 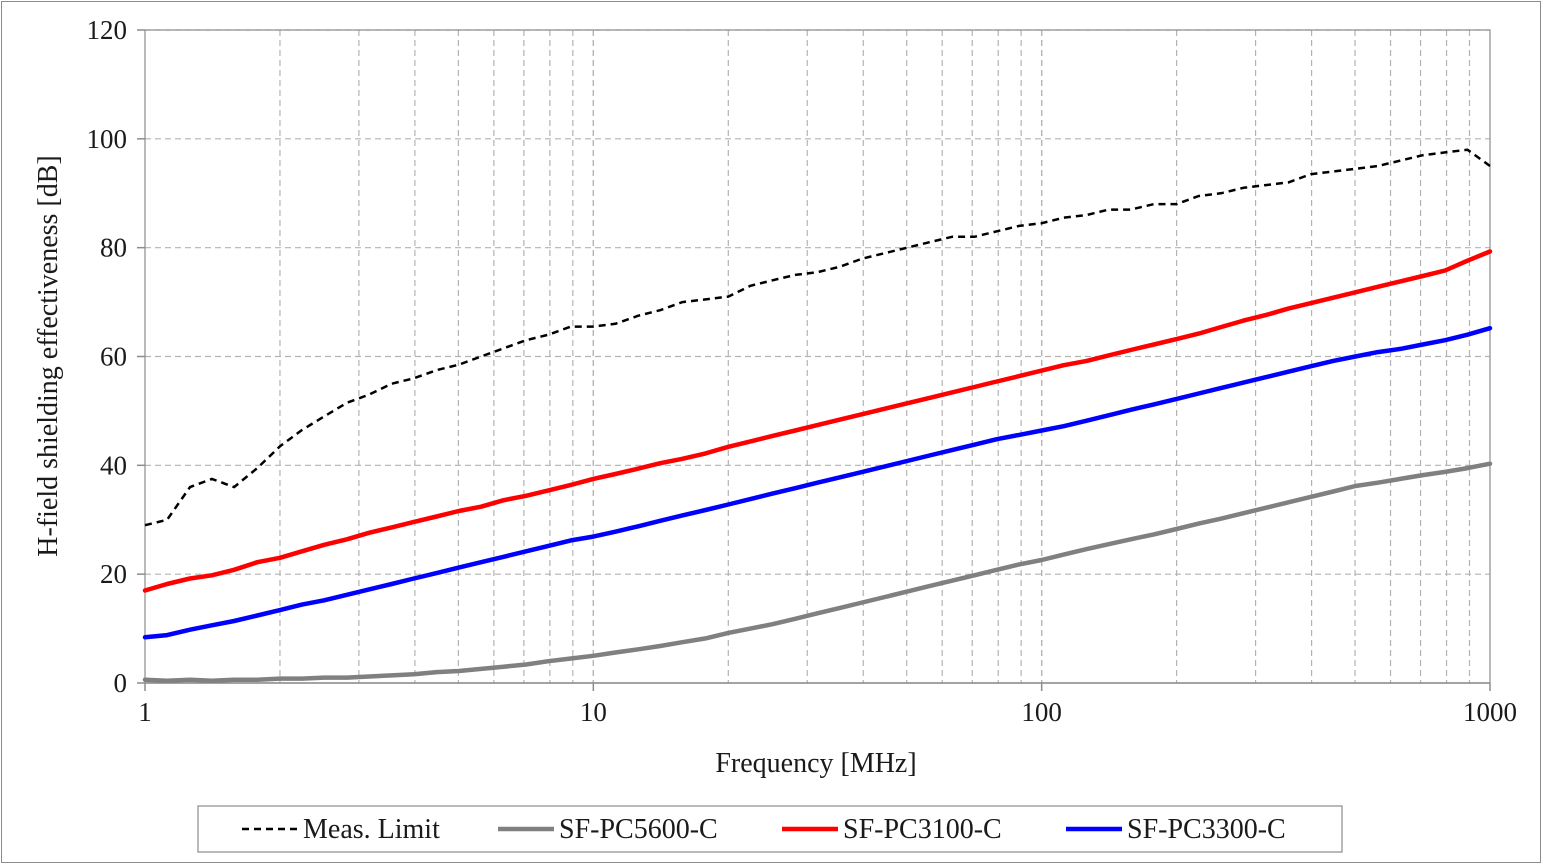 I want to click on x-tick-label: 100, so click(x=1041, y=712).